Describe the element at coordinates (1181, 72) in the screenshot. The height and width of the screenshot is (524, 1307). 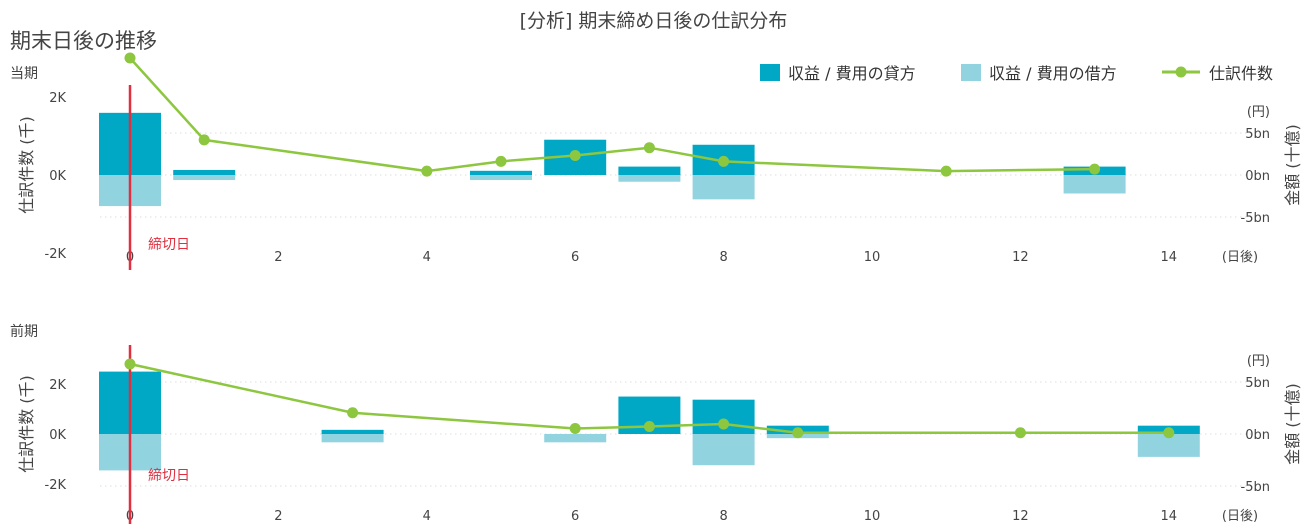
I see `legend-count-line-icon` at that location.